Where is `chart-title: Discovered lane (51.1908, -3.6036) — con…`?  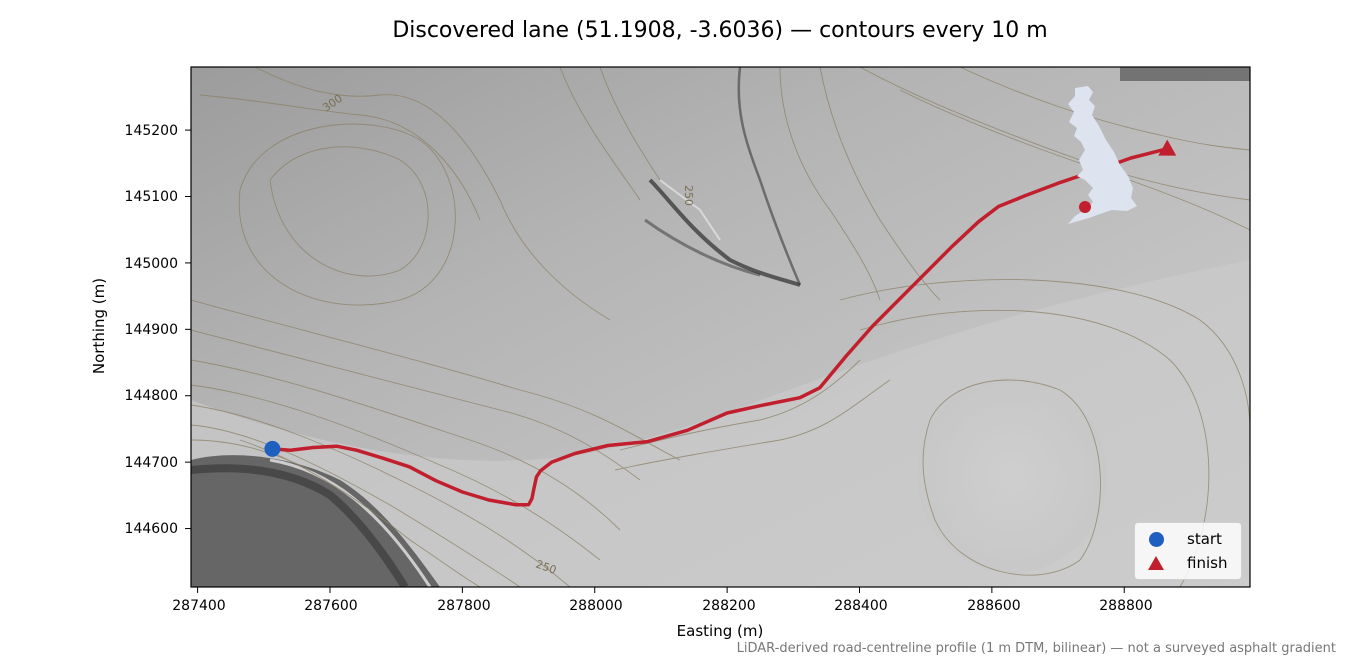
chart-title: Discovered lane (51.1908, -3.6036) — con… is located at coordinates (720, 30).